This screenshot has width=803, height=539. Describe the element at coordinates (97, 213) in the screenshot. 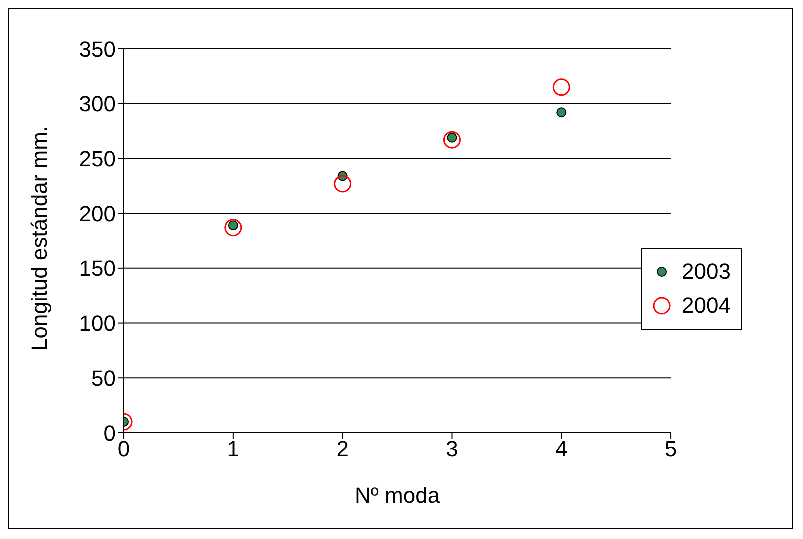

I see `y-tick-label: 200` at that location.